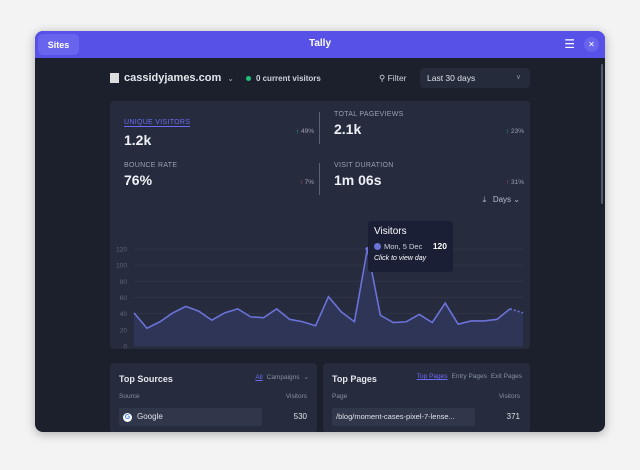 Image resolution: width=640 pixels, height=470 pixels. What do you see at coordinates (322, 289) in the screenshot?
I see `series-line` at bounding box center [322, 289].